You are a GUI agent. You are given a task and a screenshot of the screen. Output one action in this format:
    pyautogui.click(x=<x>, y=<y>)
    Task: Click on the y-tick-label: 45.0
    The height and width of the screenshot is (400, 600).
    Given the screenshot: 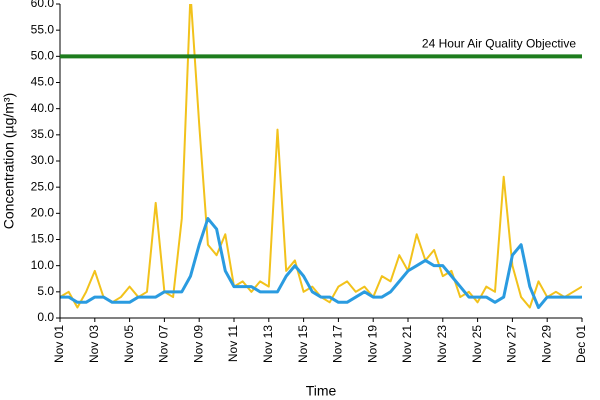 What is the action you would take?
    pyautogui.click(x=43, y=82)
    